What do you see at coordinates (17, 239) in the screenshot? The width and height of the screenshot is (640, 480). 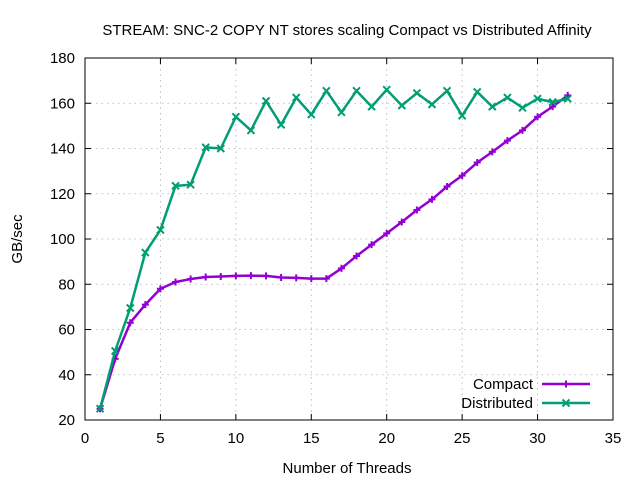 I see `y-axis-label: GB/sec` at bounding box center [17, 239].